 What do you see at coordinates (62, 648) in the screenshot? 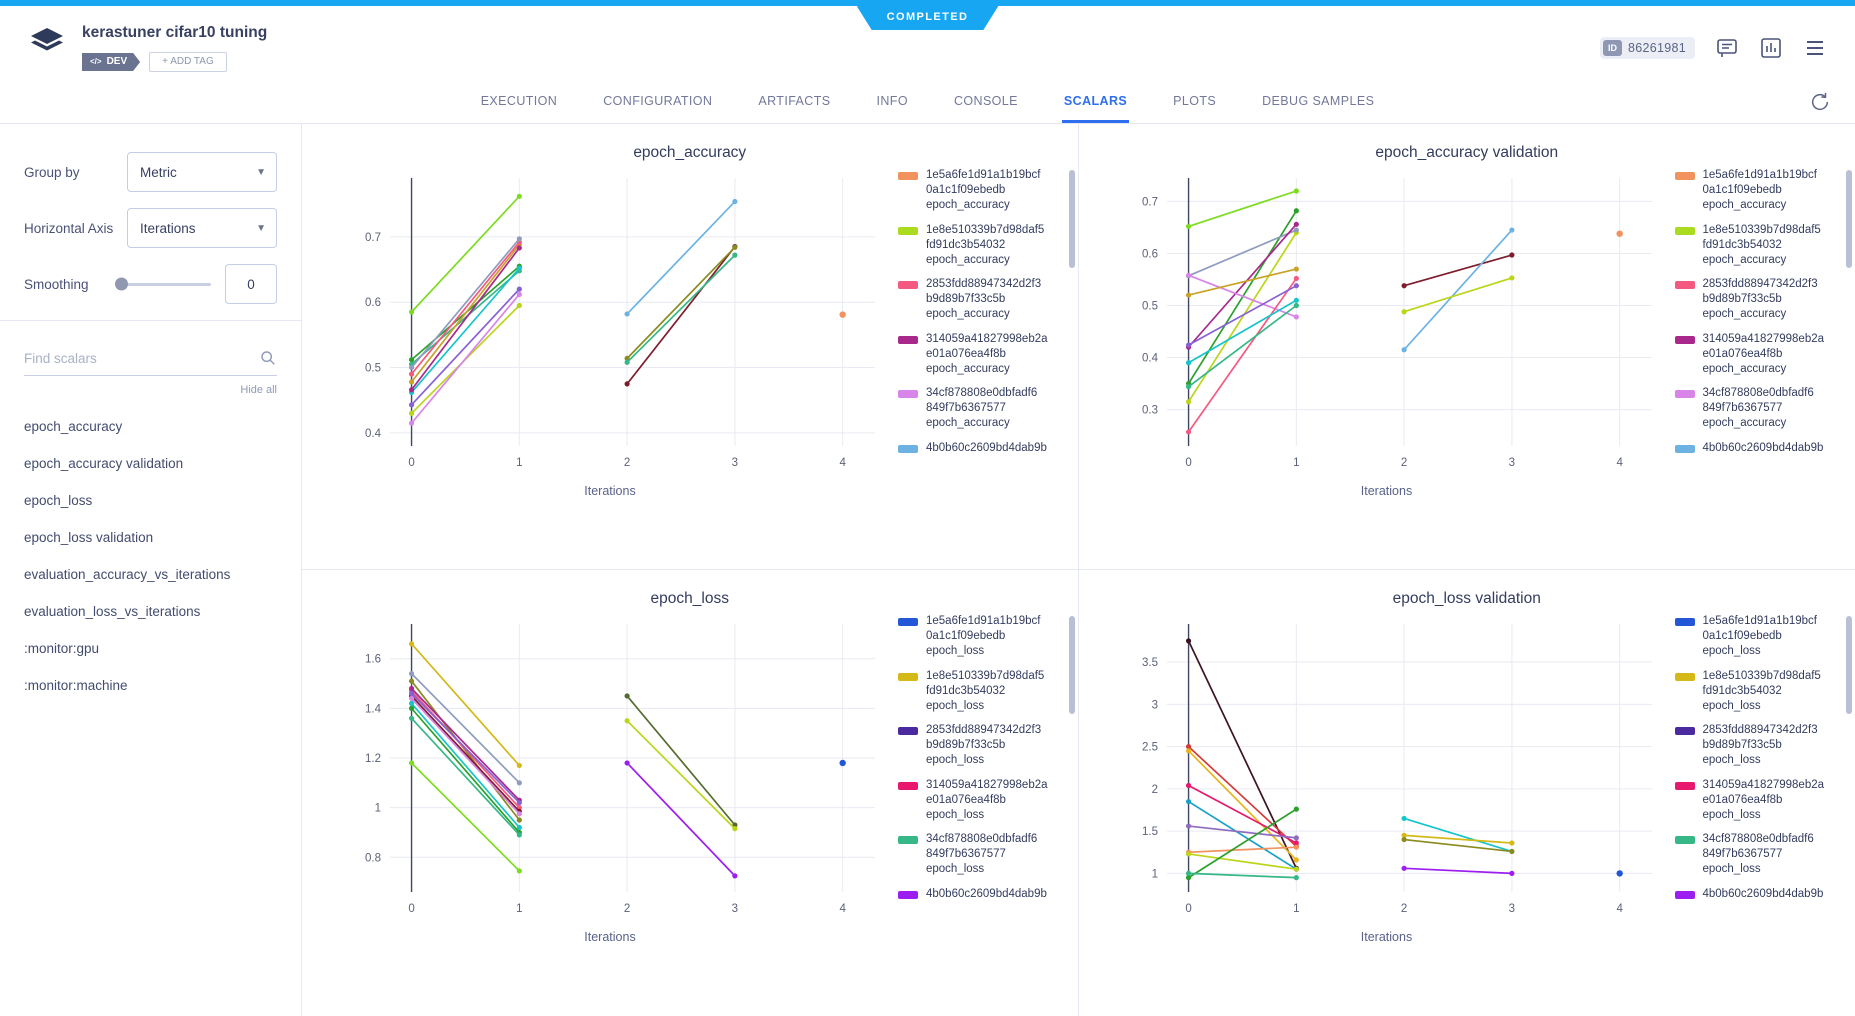
I see `scalar-item-monitor-gpu: :monitor:gpu` at bounding box center [62, 648].